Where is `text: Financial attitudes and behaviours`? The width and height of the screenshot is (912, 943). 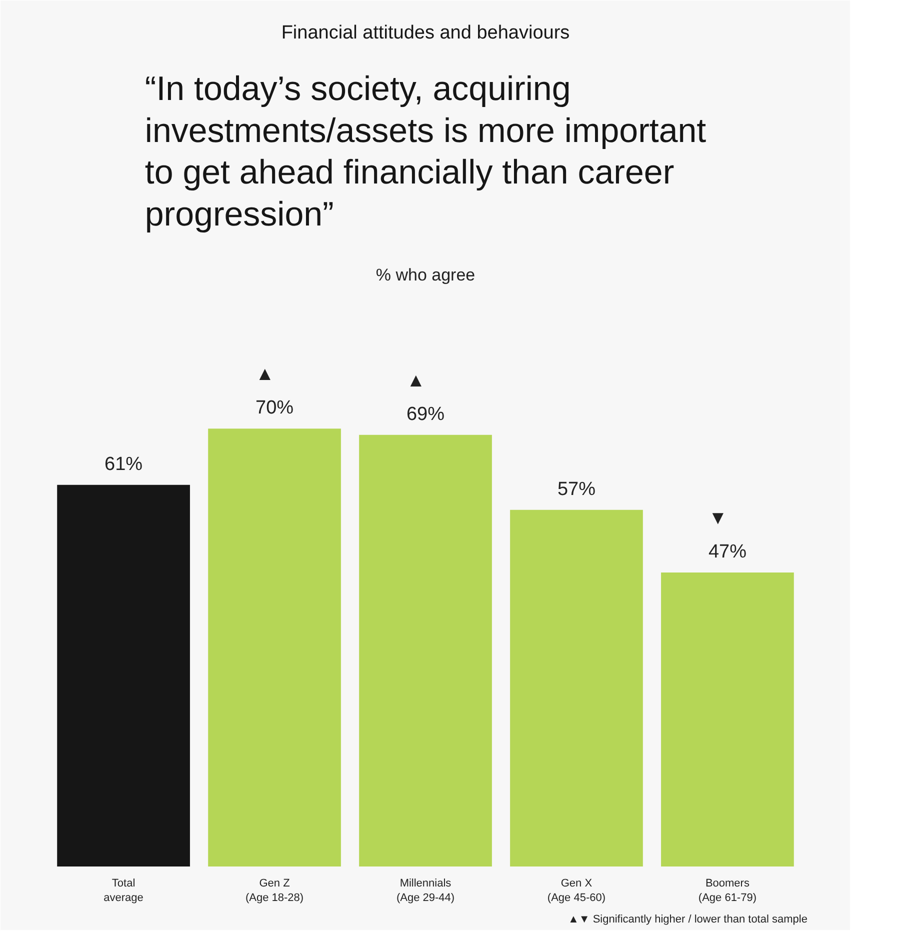
text: Financial attitudes and behaviours is located at coordinates (425, 33).